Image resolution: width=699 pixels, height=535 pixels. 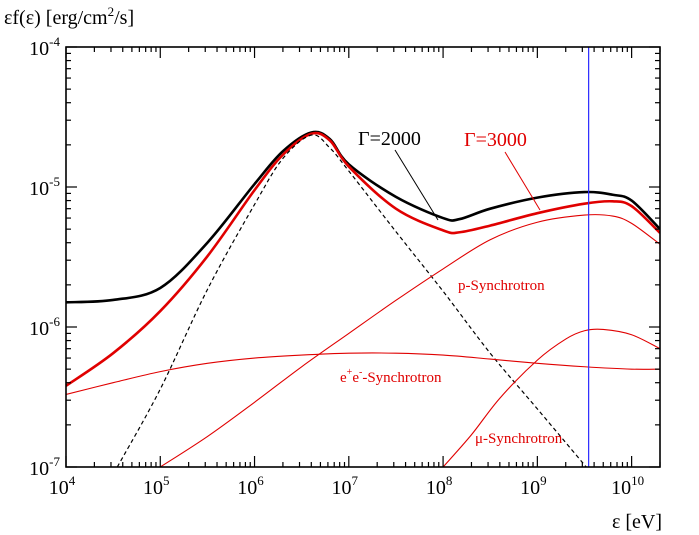 What do you see at coordinates (533, 486) in the screenshot?
I see `x-tick-label: 10⁹` at bounding box center [533, 486].